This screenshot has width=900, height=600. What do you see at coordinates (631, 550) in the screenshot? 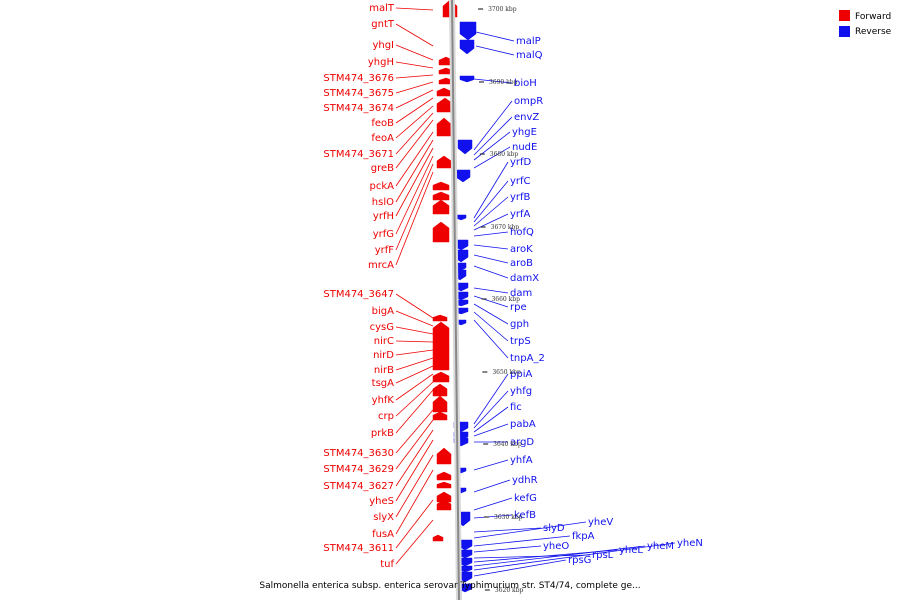
I see `gene-label-yhel: yheL` at bounding box center [631, 550].